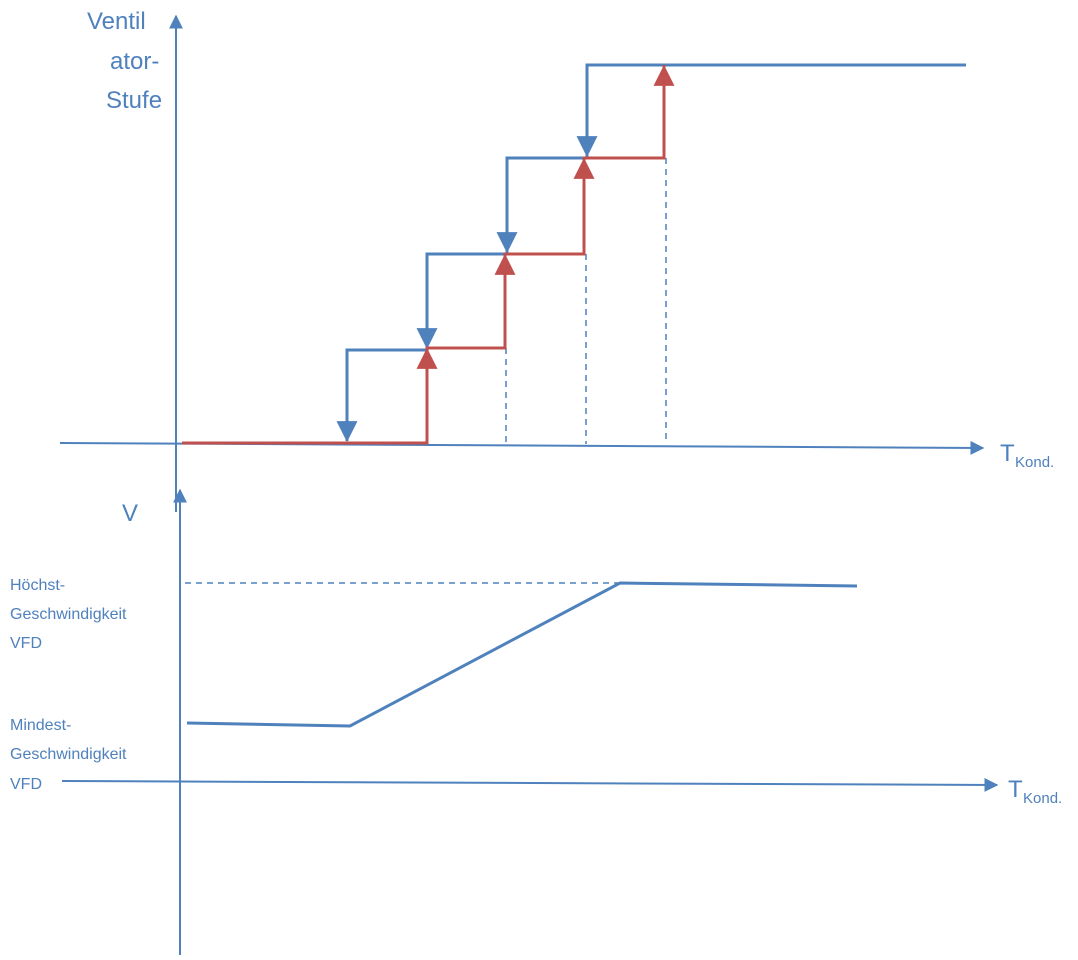 Image resolution: width=1078 pixels, height=960 pixels. What do you see at coordinates (26, 643) in the screenshot?
I see `max-speed-label-line-3: VFD` at bounding box center [26, 643].